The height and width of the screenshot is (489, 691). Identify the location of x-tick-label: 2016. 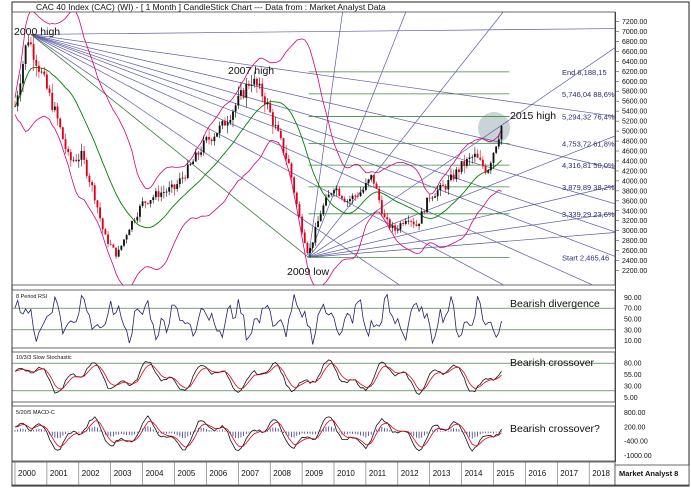
(537, 473).